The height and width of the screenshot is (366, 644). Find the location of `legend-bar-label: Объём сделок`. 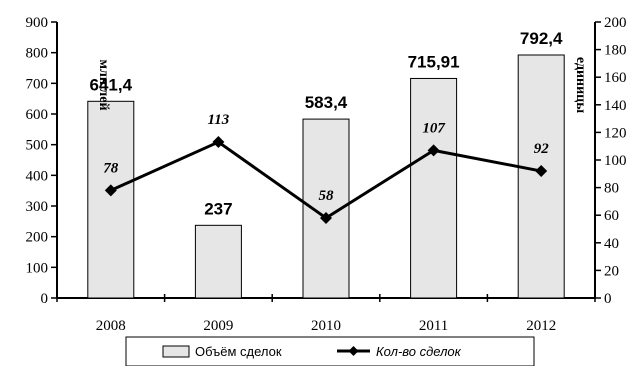

legend-bar-label: Объём сделок is located at coordinates (238, 351).